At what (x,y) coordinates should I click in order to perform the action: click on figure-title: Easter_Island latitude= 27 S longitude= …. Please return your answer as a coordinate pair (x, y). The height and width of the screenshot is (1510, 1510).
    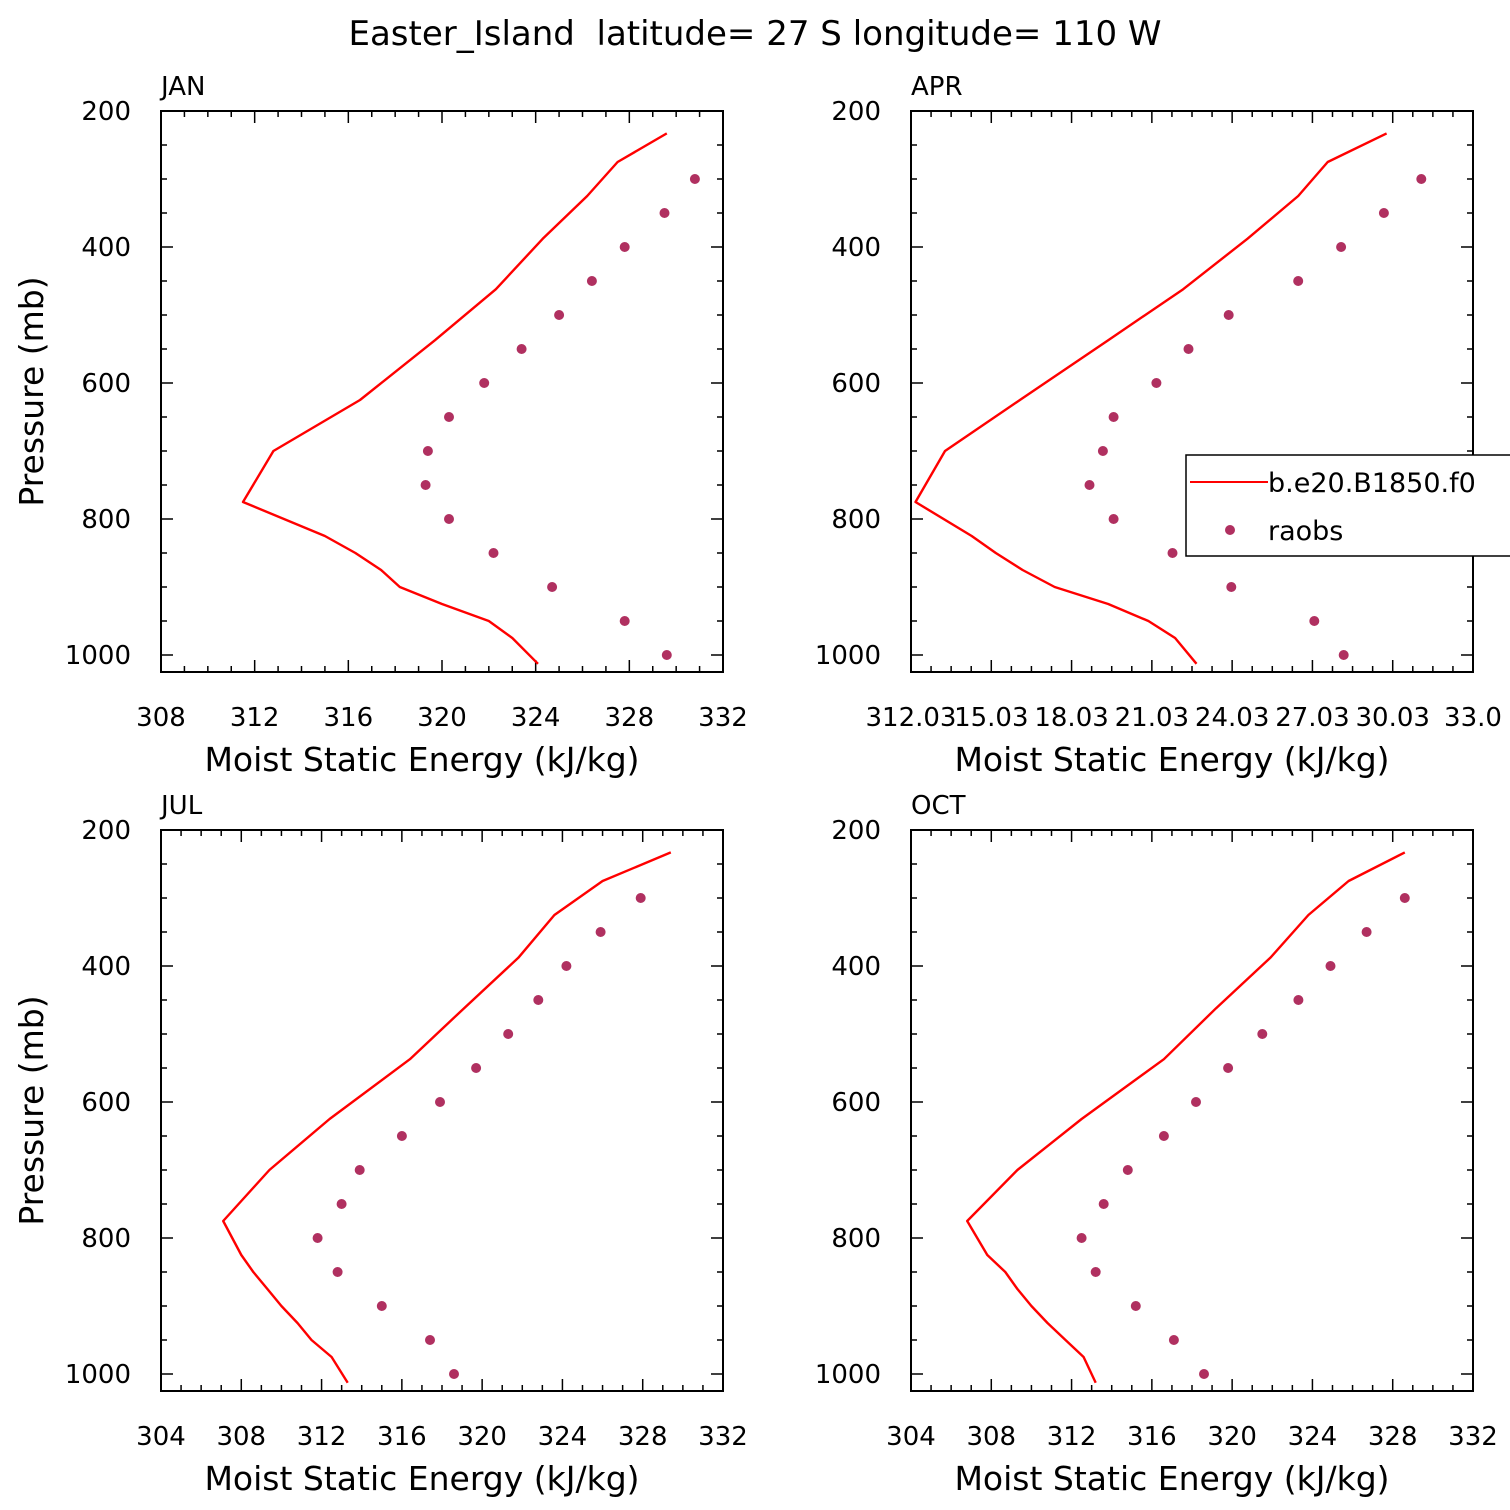
    Looking at the image, I should click on (754, 34).